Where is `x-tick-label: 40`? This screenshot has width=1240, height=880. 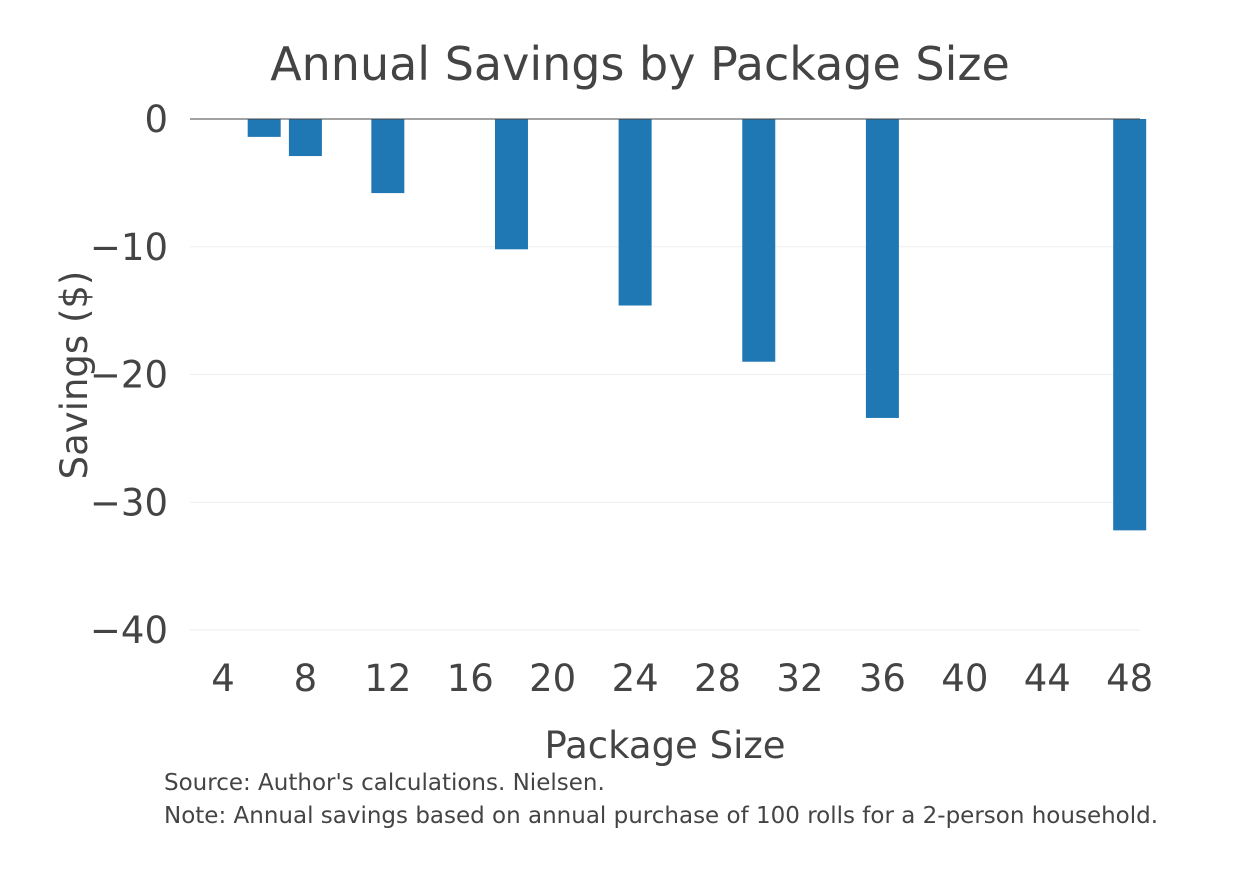 x-tick-label: 40 is located at coordinates (964, 678).